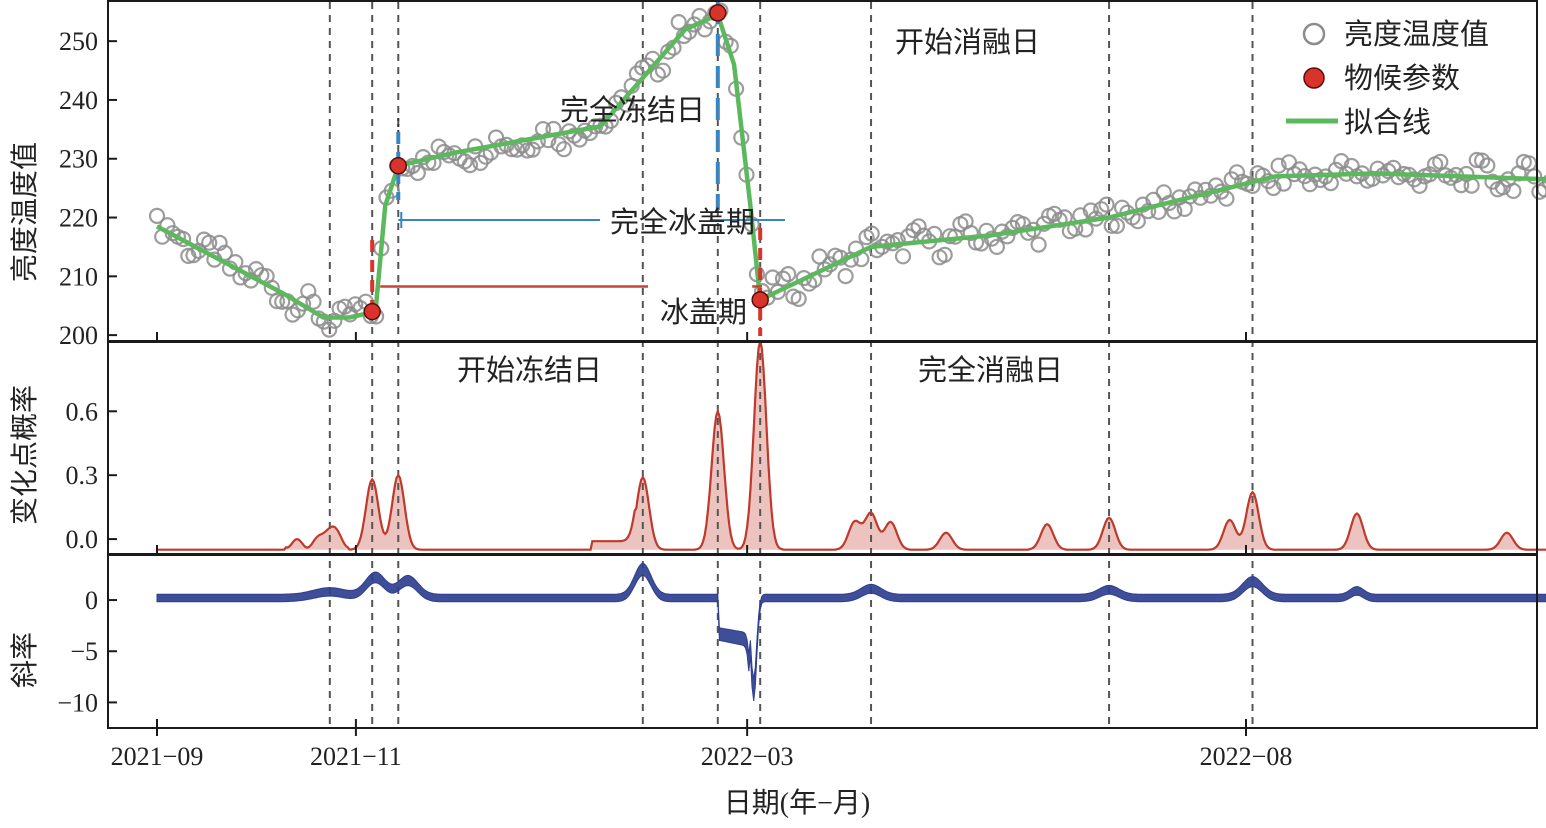 The width and height of the screenshot is (1546, 828). I want to click on annotation-full-ice-period: 完全冰盖期, so click(682, 222).